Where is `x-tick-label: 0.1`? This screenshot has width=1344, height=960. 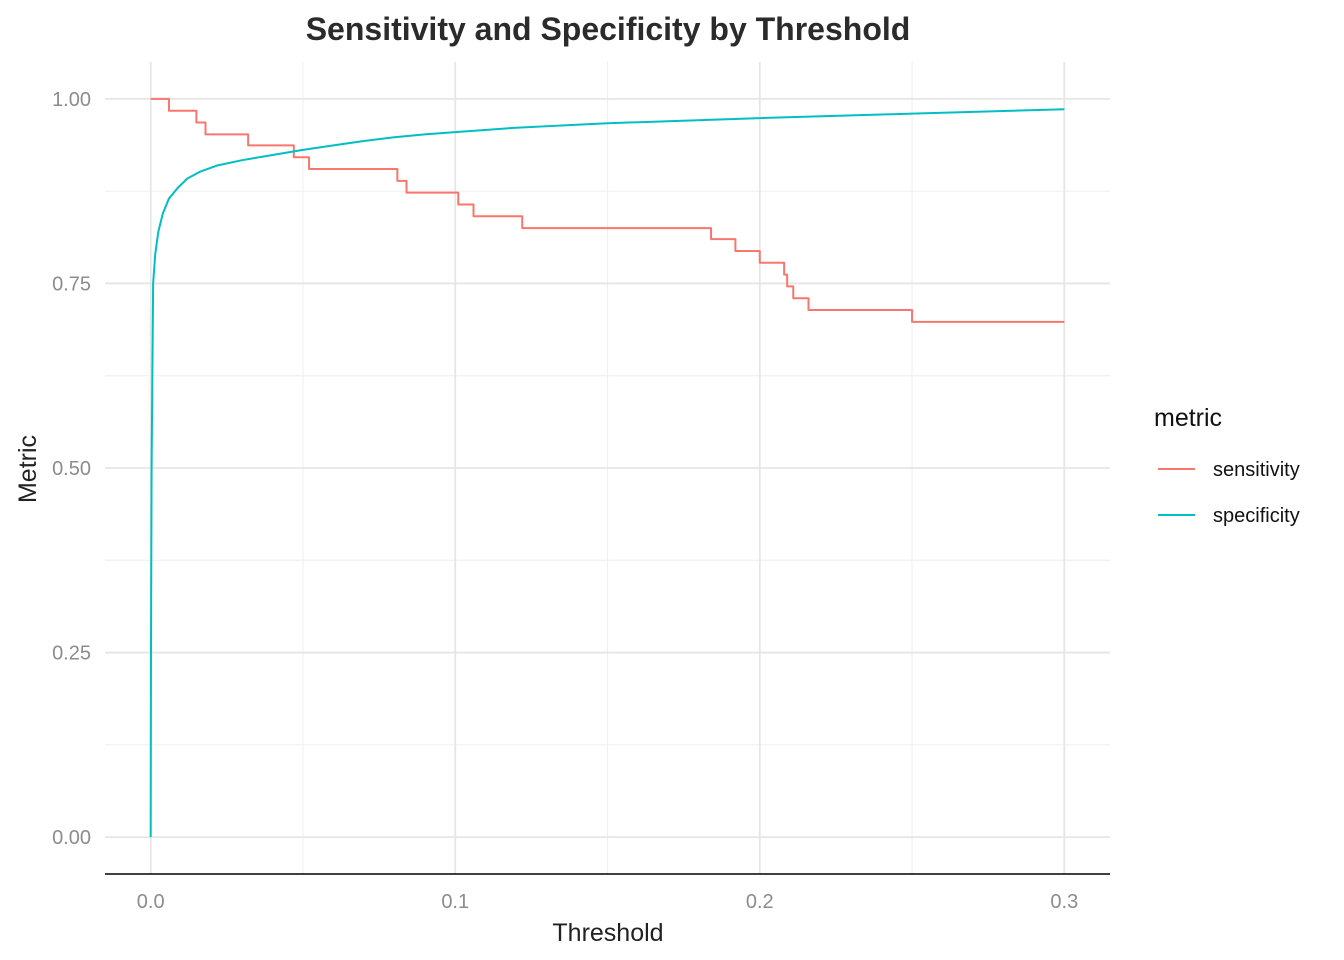
x-tick-label: 0.1 is located at coordinates (455, 902).